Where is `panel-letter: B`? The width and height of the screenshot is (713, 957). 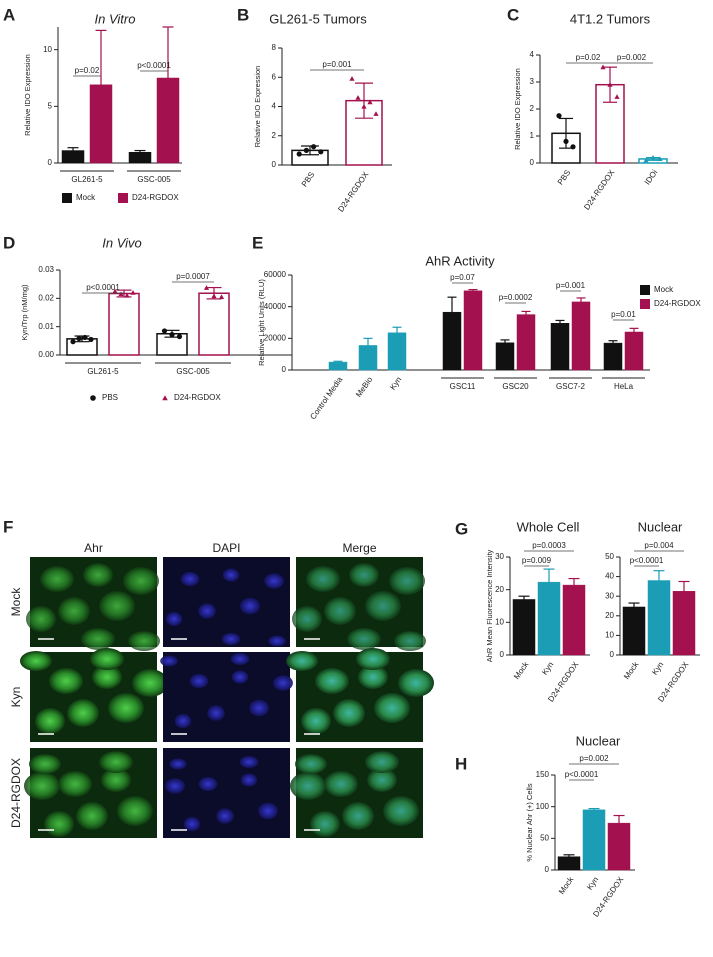
panel-letter: B is located at coordinates (243, 14).